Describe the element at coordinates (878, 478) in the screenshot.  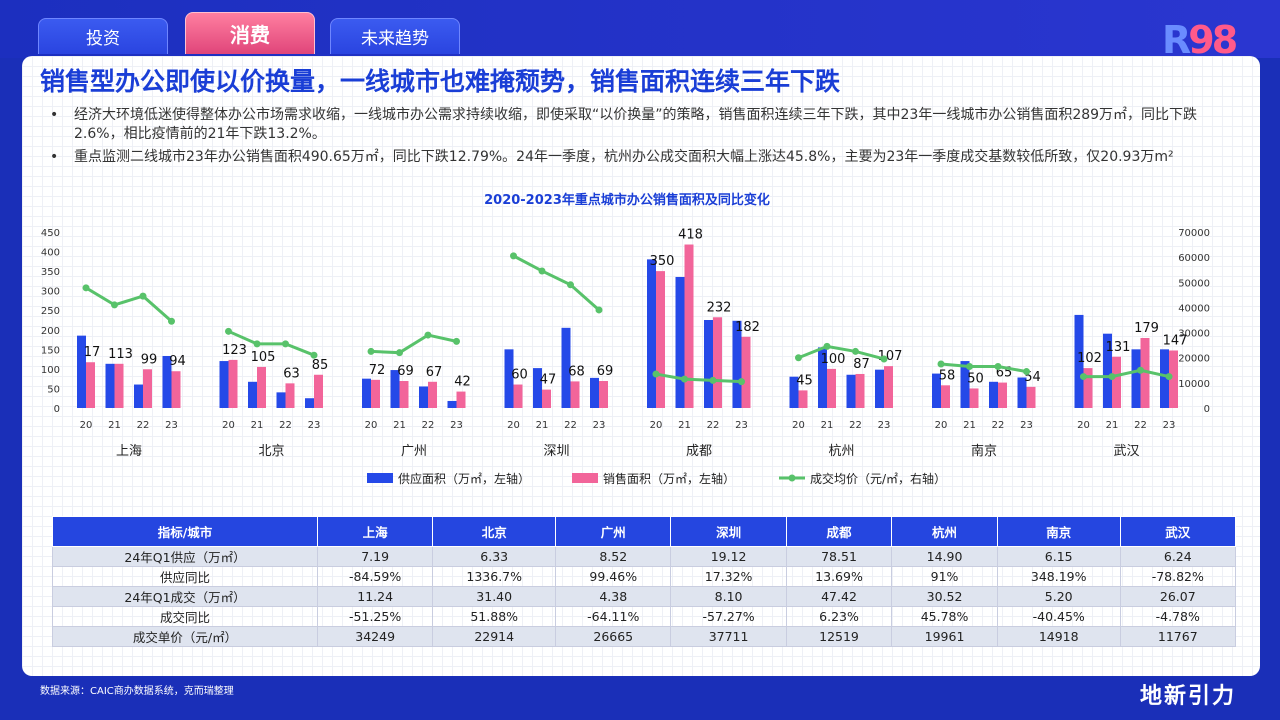
I see `legend-label-price: 成交均价（元/㎡，右轴）` at that location.